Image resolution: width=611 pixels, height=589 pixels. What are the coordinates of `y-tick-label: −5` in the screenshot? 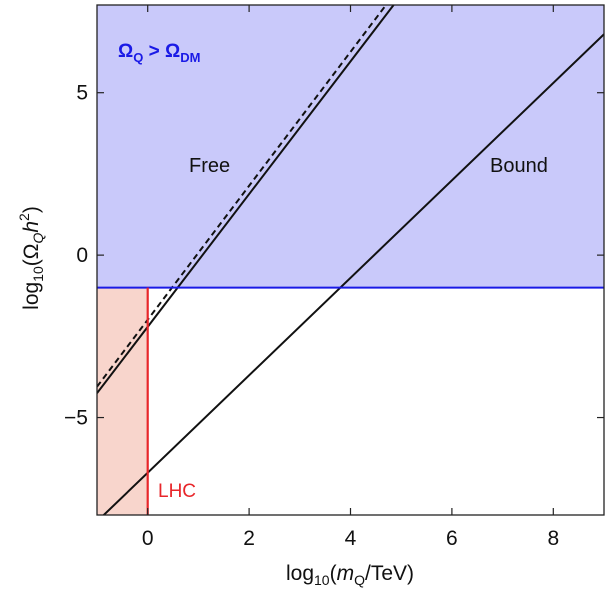 It's located at (76, 418).